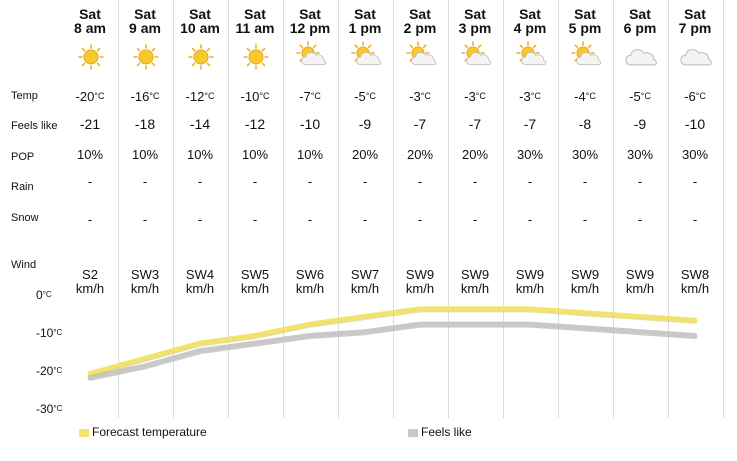 The height and width of the screenshot is (461, 737). What do you see at coordinates (255, 124) in the screenshot?
I see `feels-like-value: -12` at bounding box center [255, 124].